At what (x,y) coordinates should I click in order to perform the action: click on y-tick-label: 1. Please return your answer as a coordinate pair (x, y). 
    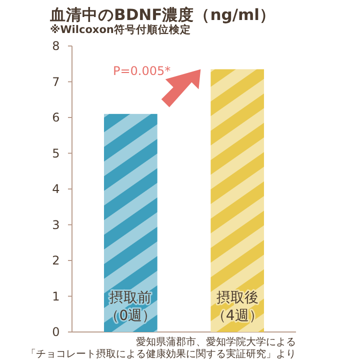
    Looking at the image, I should click on (56, 296).